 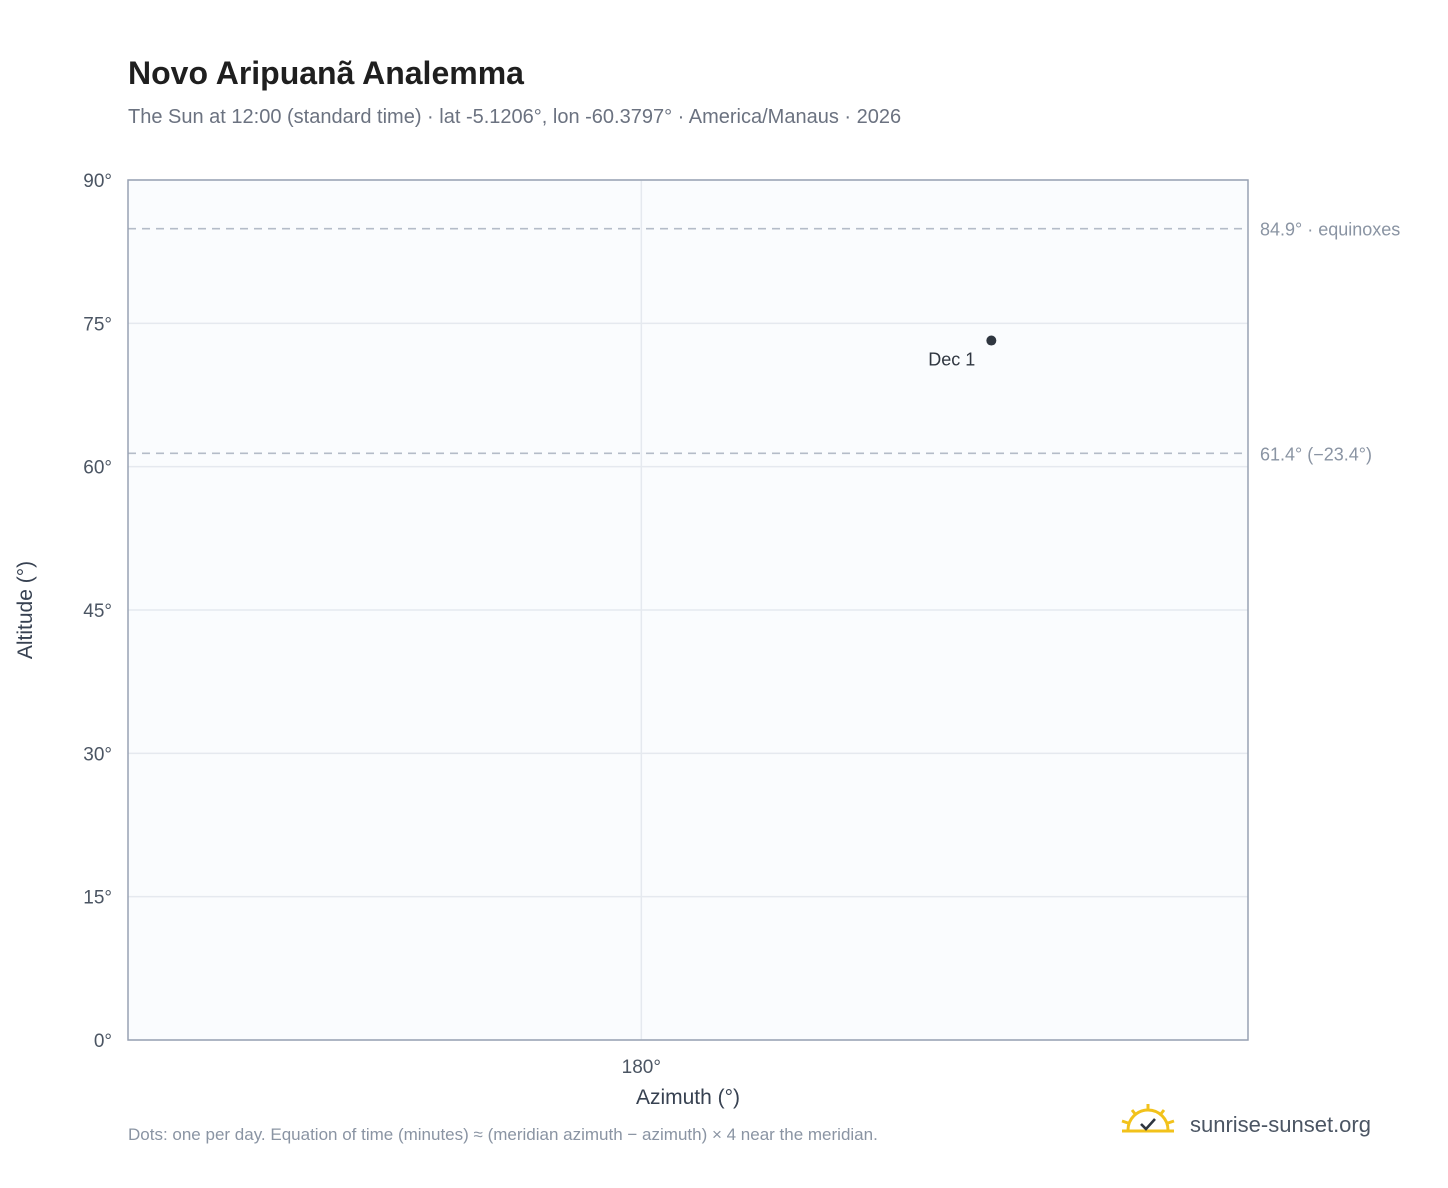 I want to click on reference-line-label: 84.9° · equinoxes, so click(x=1330, y=230).